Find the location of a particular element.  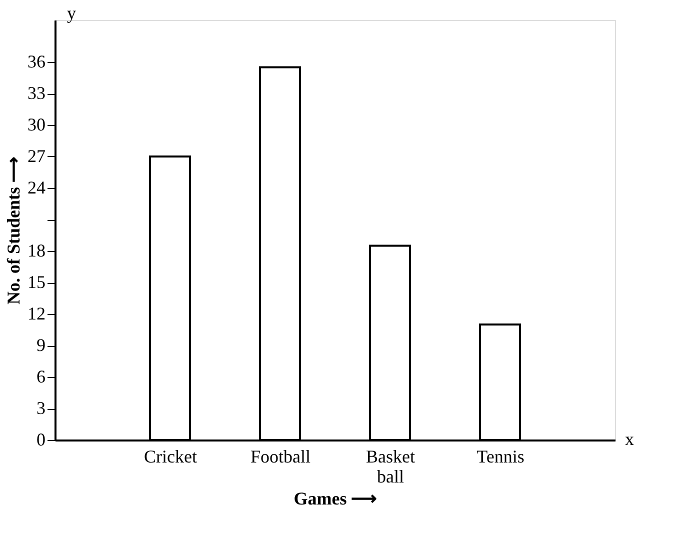

y-tick-label: 36 is located at coordinates (37, 62).